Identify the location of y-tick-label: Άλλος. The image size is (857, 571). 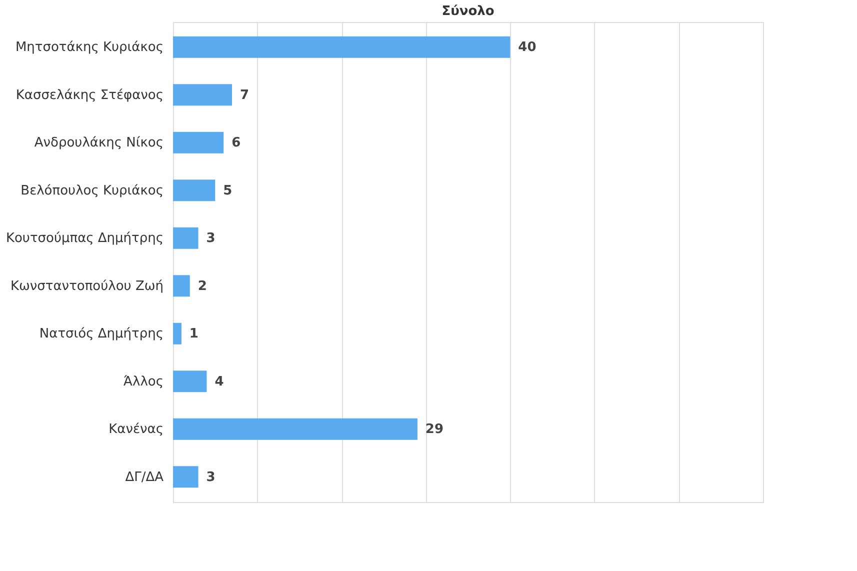
(144, 382).